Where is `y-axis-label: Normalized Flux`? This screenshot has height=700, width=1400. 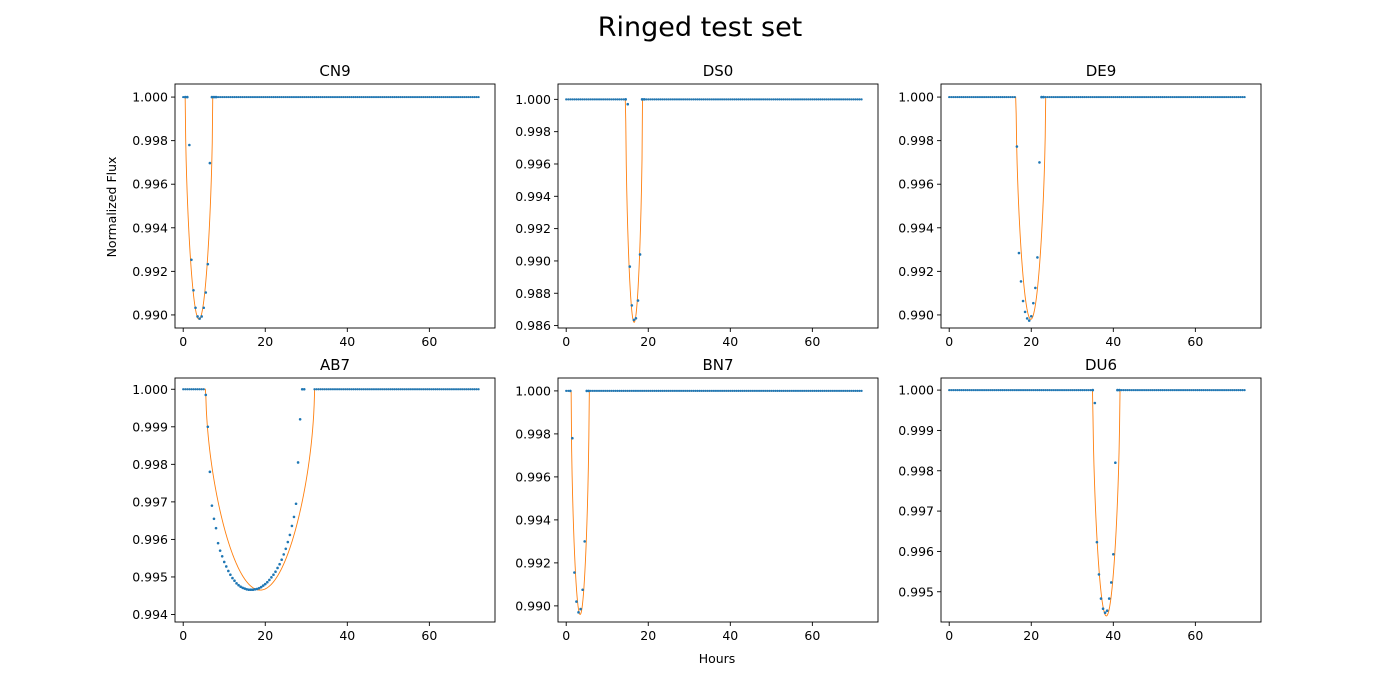 y-axis-label: Normalized Flux is located at coordinates (111, 207).